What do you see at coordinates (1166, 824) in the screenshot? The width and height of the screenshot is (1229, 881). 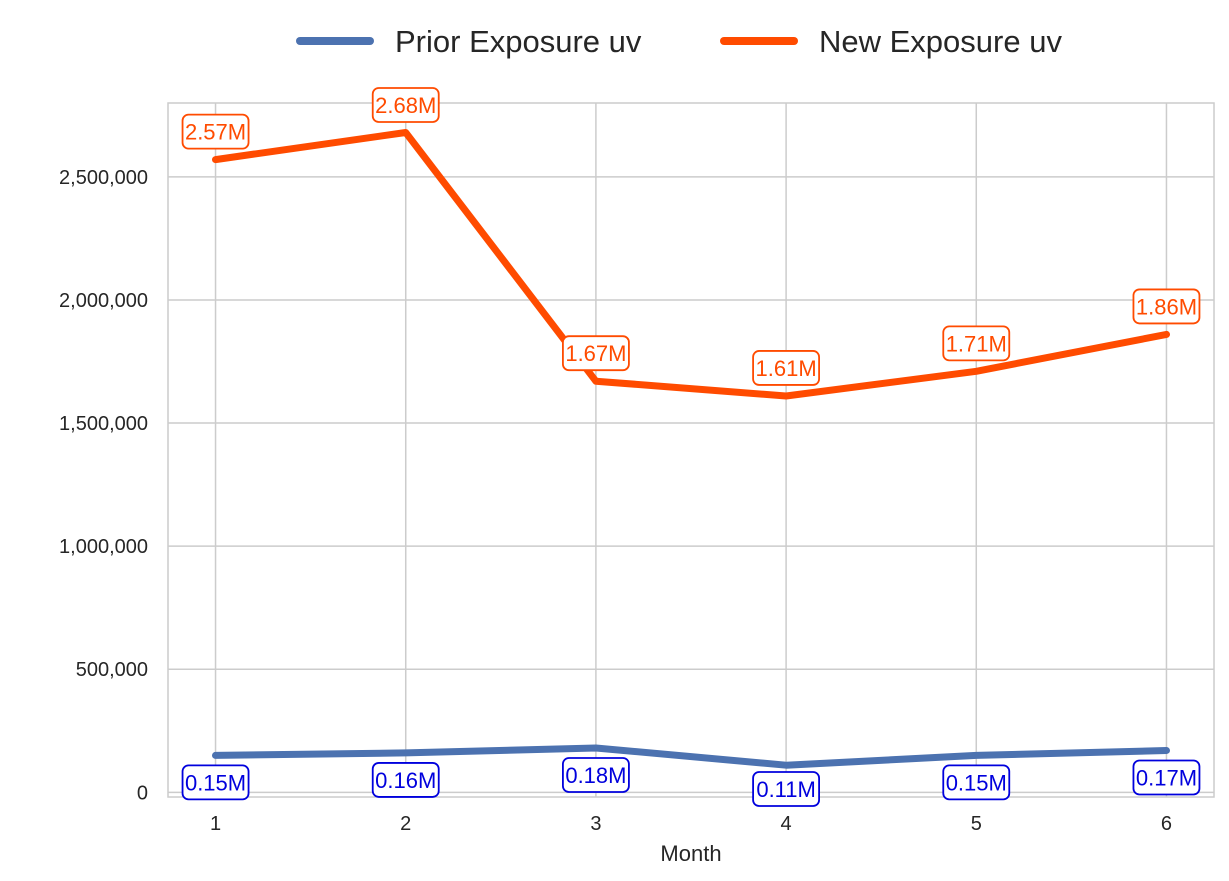 I see `x-tick-label: 6` at bounding box center [1166, 824].